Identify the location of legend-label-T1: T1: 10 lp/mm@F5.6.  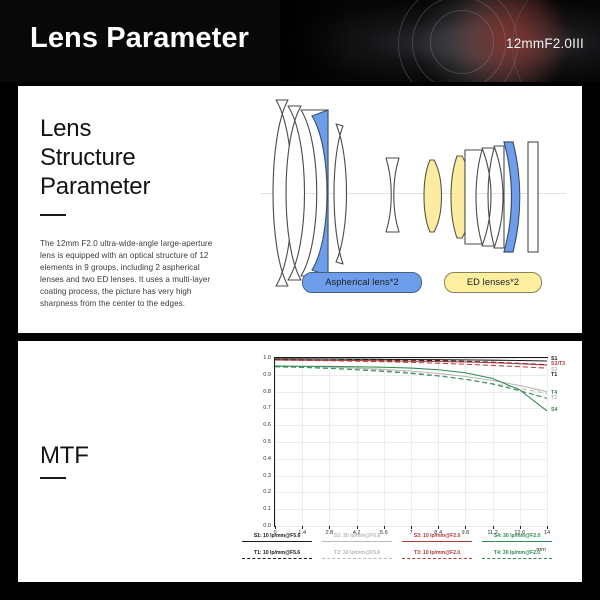
(277, 553).